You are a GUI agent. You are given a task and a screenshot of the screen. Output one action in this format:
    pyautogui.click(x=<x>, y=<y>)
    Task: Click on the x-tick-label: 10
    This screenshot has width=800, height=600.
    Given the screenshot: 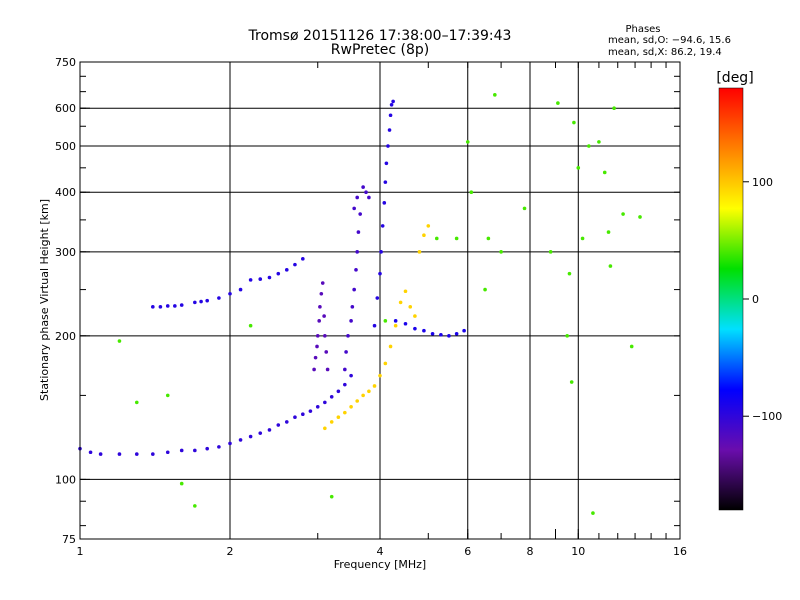 What is the action you would take?
    pyautogui.click(x=578, y=551)
    